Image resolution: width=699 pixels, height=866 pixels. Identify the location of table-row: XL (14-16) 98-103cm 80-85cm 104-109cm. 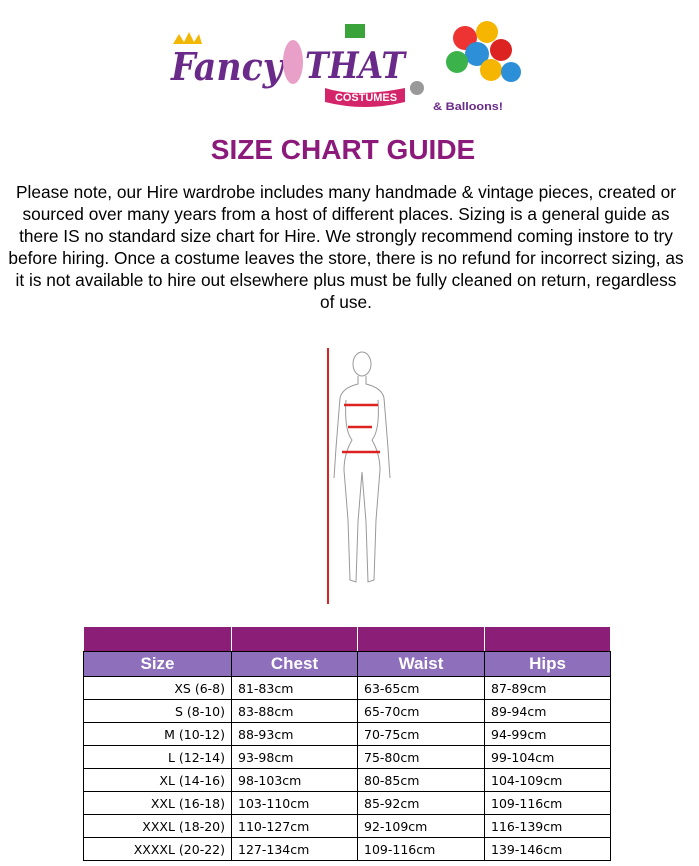
(347, 780).